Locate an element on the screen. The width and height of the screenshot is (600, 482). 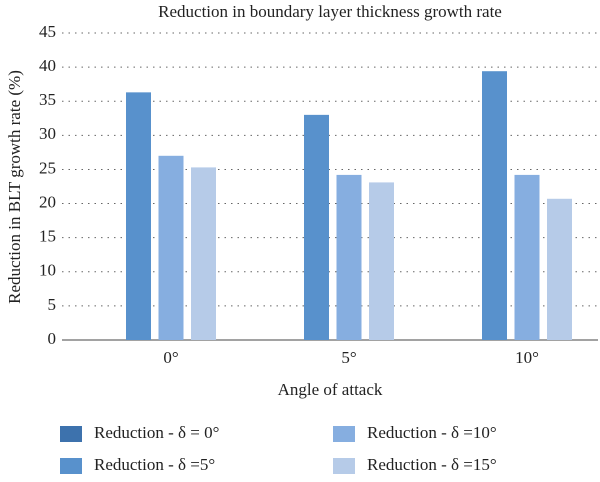
y-tick-label: 30 is located at coordinates (47, 133).